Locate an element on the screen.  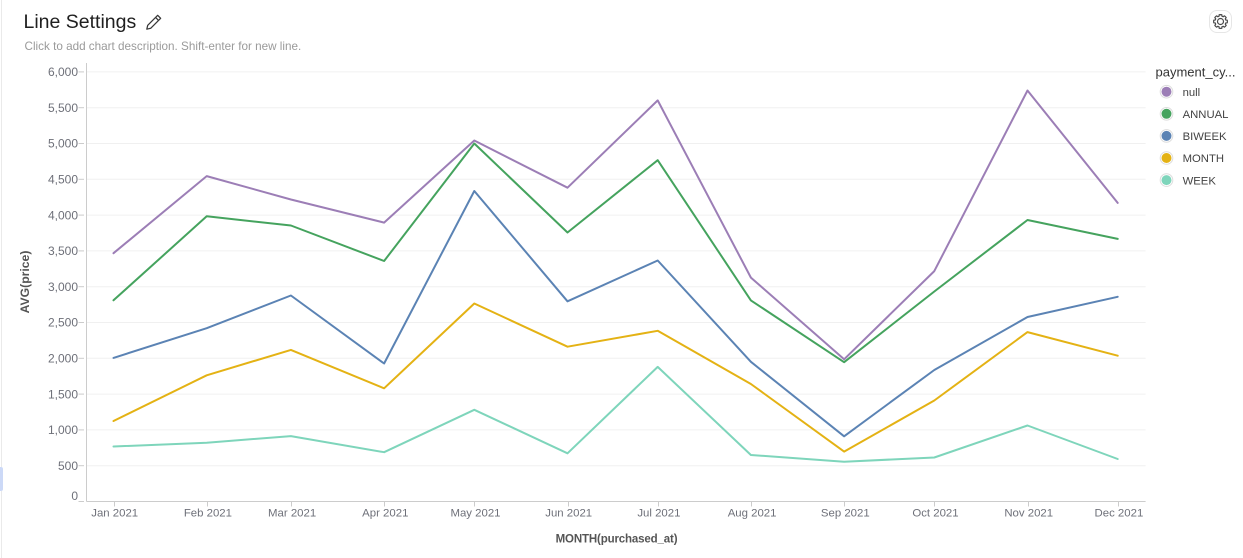
svg-text: May 2021 is located at coordinates (475, 514).